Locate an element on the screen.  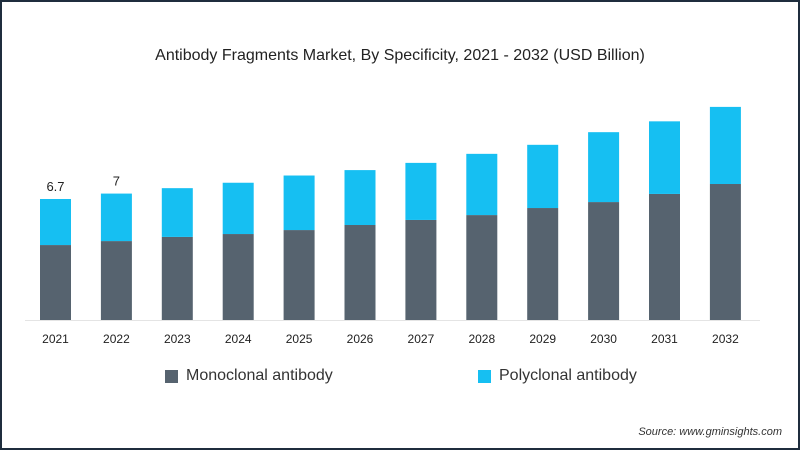
x-tick-label-2023: 2023 is located at coordinates (177, 339).